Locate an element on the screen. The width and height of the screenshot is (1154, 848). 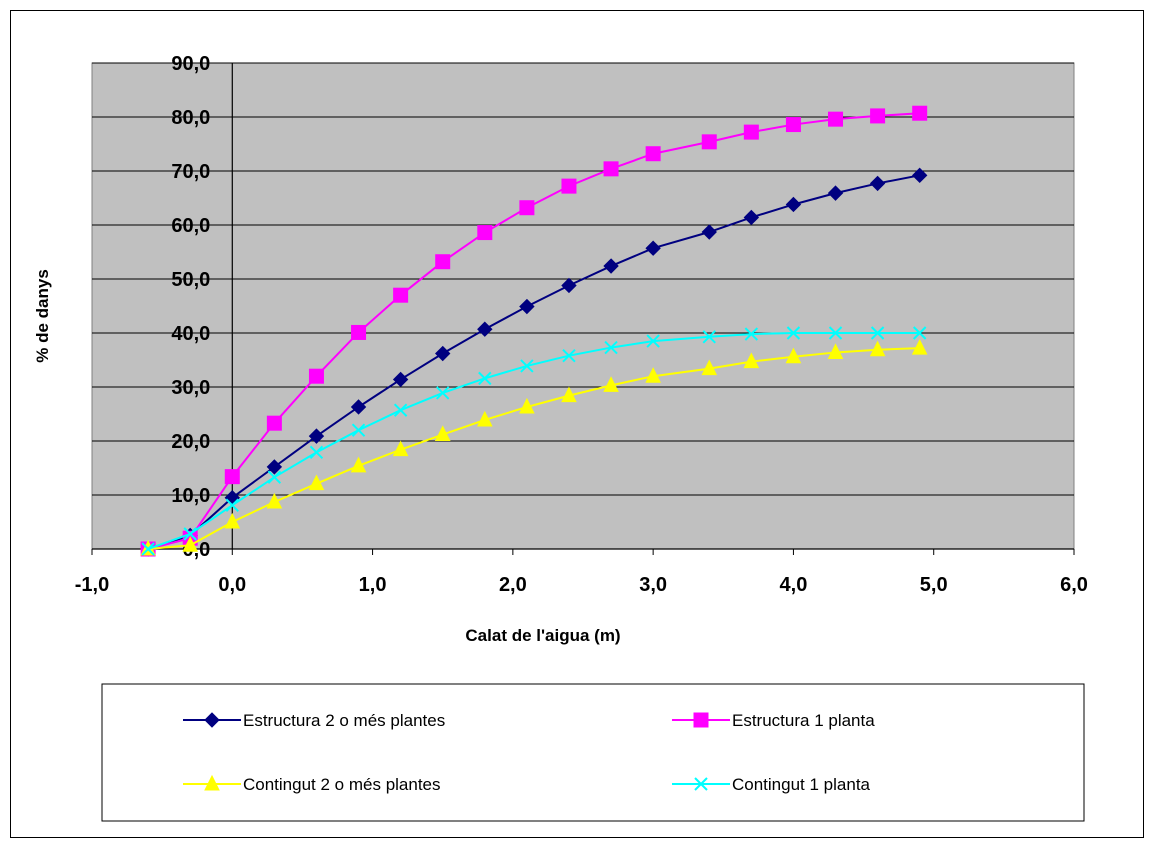
legend-item: Estructura 1 planta is located at coordinates (773, 720).